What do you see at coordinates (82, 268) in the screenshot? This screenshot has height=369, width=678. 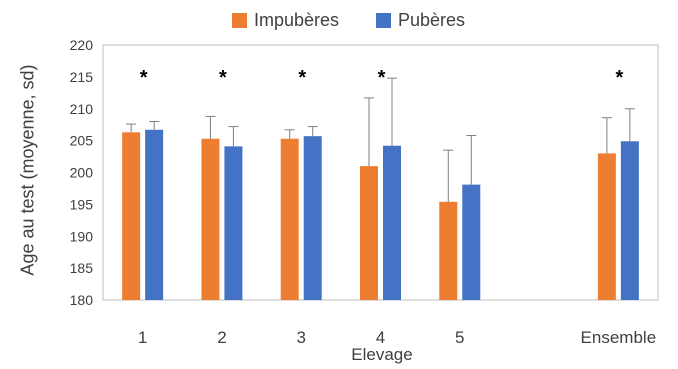 I see `y-tick-label: 185` at bounding box center [82, 268].